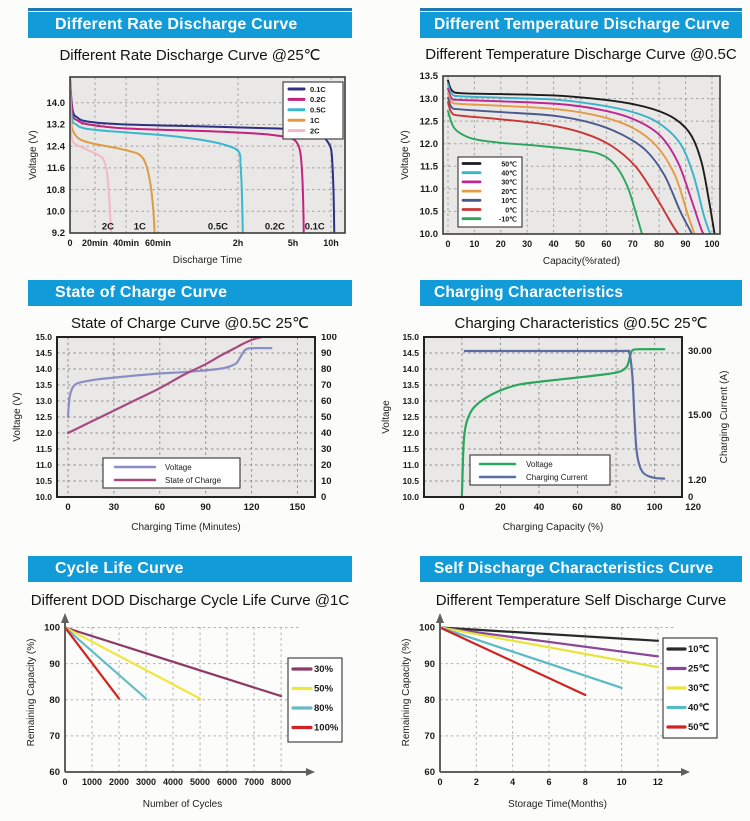 This screenshot has width=750, height=821. What do you see at coordinates (700, 415) in the screenshot?
I see `svg-text: 15.00` at bounding box center [700, 415].